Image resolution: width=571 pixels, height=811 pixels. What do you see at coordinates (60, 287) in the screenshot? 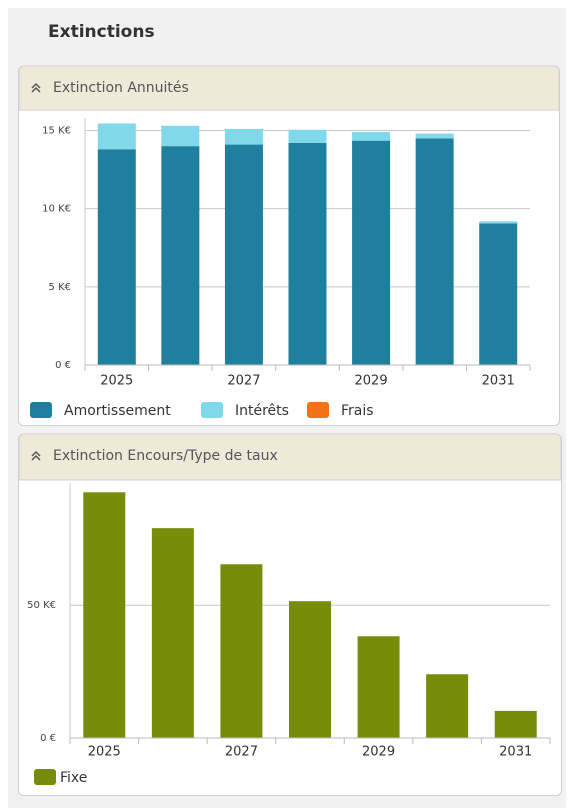
I see `y-tick-label: 5 K€` at bounding box center [60, 287].